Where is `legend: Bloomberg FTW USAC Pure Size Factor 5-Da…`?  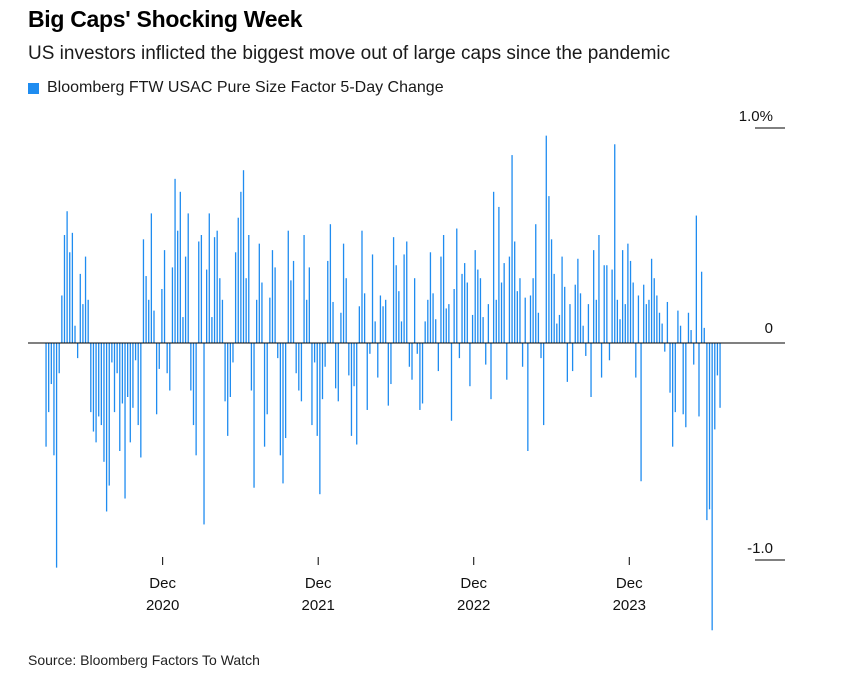 legend: Bloomberg FTW USAC Pure Size Factor 5-Da… is located at coordinates (236, 88).